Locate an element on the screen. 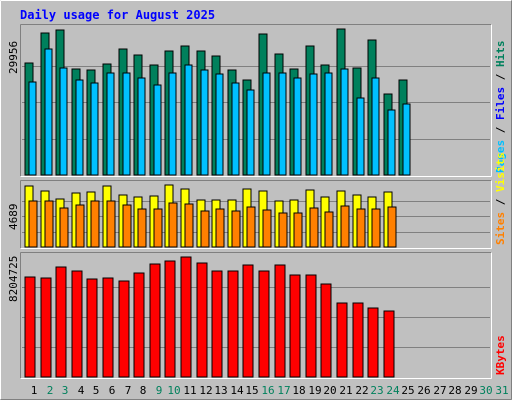 This screenshot has height=400, width=512. x-tick-label-day-31: 31 is located at coordinates (501, 390).